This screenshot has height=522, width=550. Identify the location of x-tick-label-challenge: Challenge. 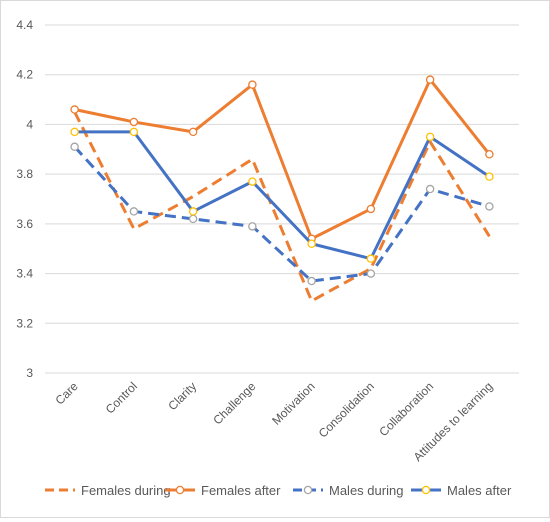
(234, 403).